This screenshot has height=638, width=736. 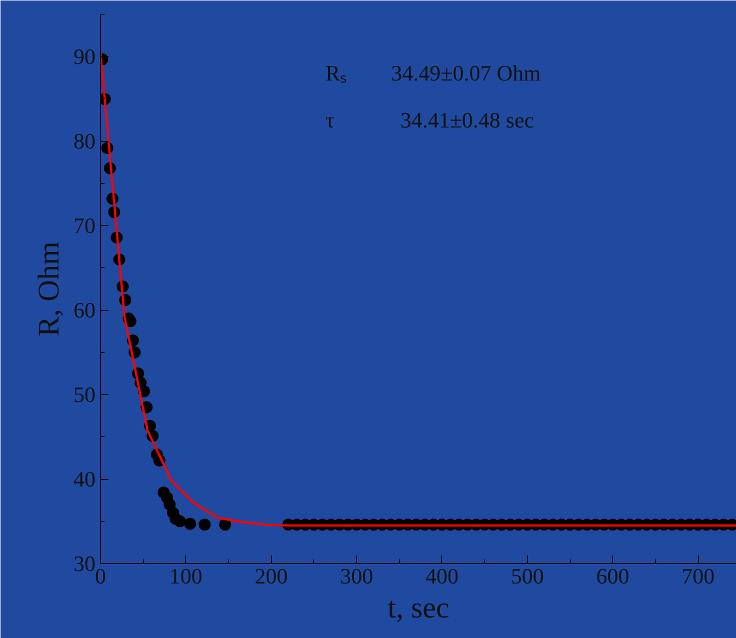 I want to click on annotation: τ 34.41±0.48 sec, so click(x=430, y=120).